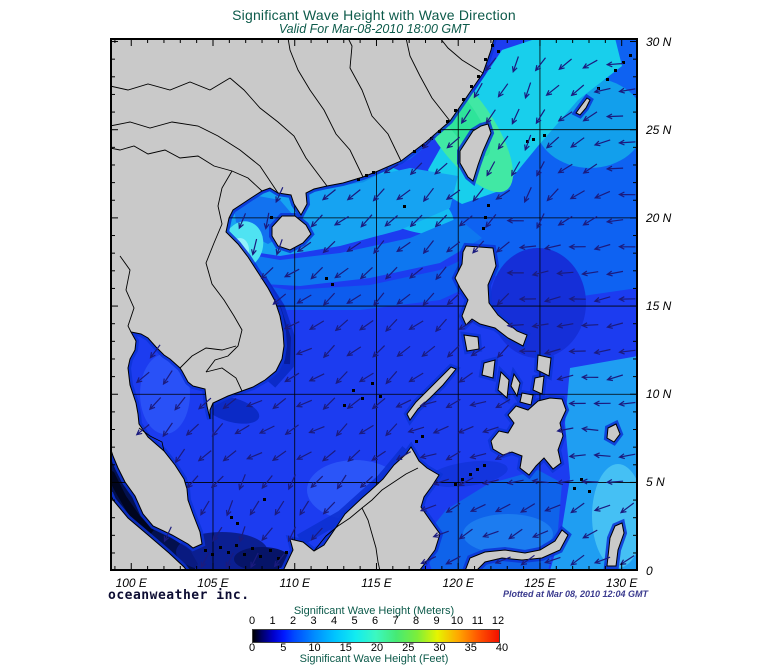 The width and height of the screenshot is (775, 665). What do you see at coordinates (294, 583) in the screenshot?
I see `x-axis-label: 110 E` at bounding box center [294, 583].